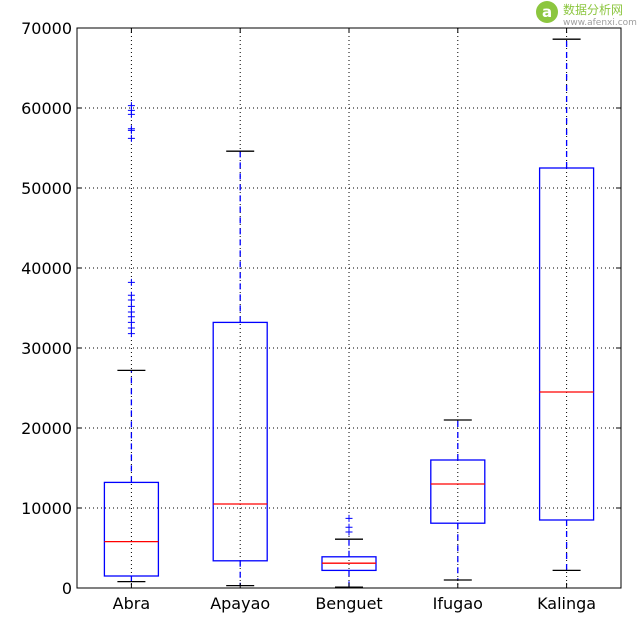 This screenshot has height=632, width=639. What do you see at coordinates (566, 603) in the screenshot?
I see `x-tick-label: Kalinga` at bounding box center [566, 603].